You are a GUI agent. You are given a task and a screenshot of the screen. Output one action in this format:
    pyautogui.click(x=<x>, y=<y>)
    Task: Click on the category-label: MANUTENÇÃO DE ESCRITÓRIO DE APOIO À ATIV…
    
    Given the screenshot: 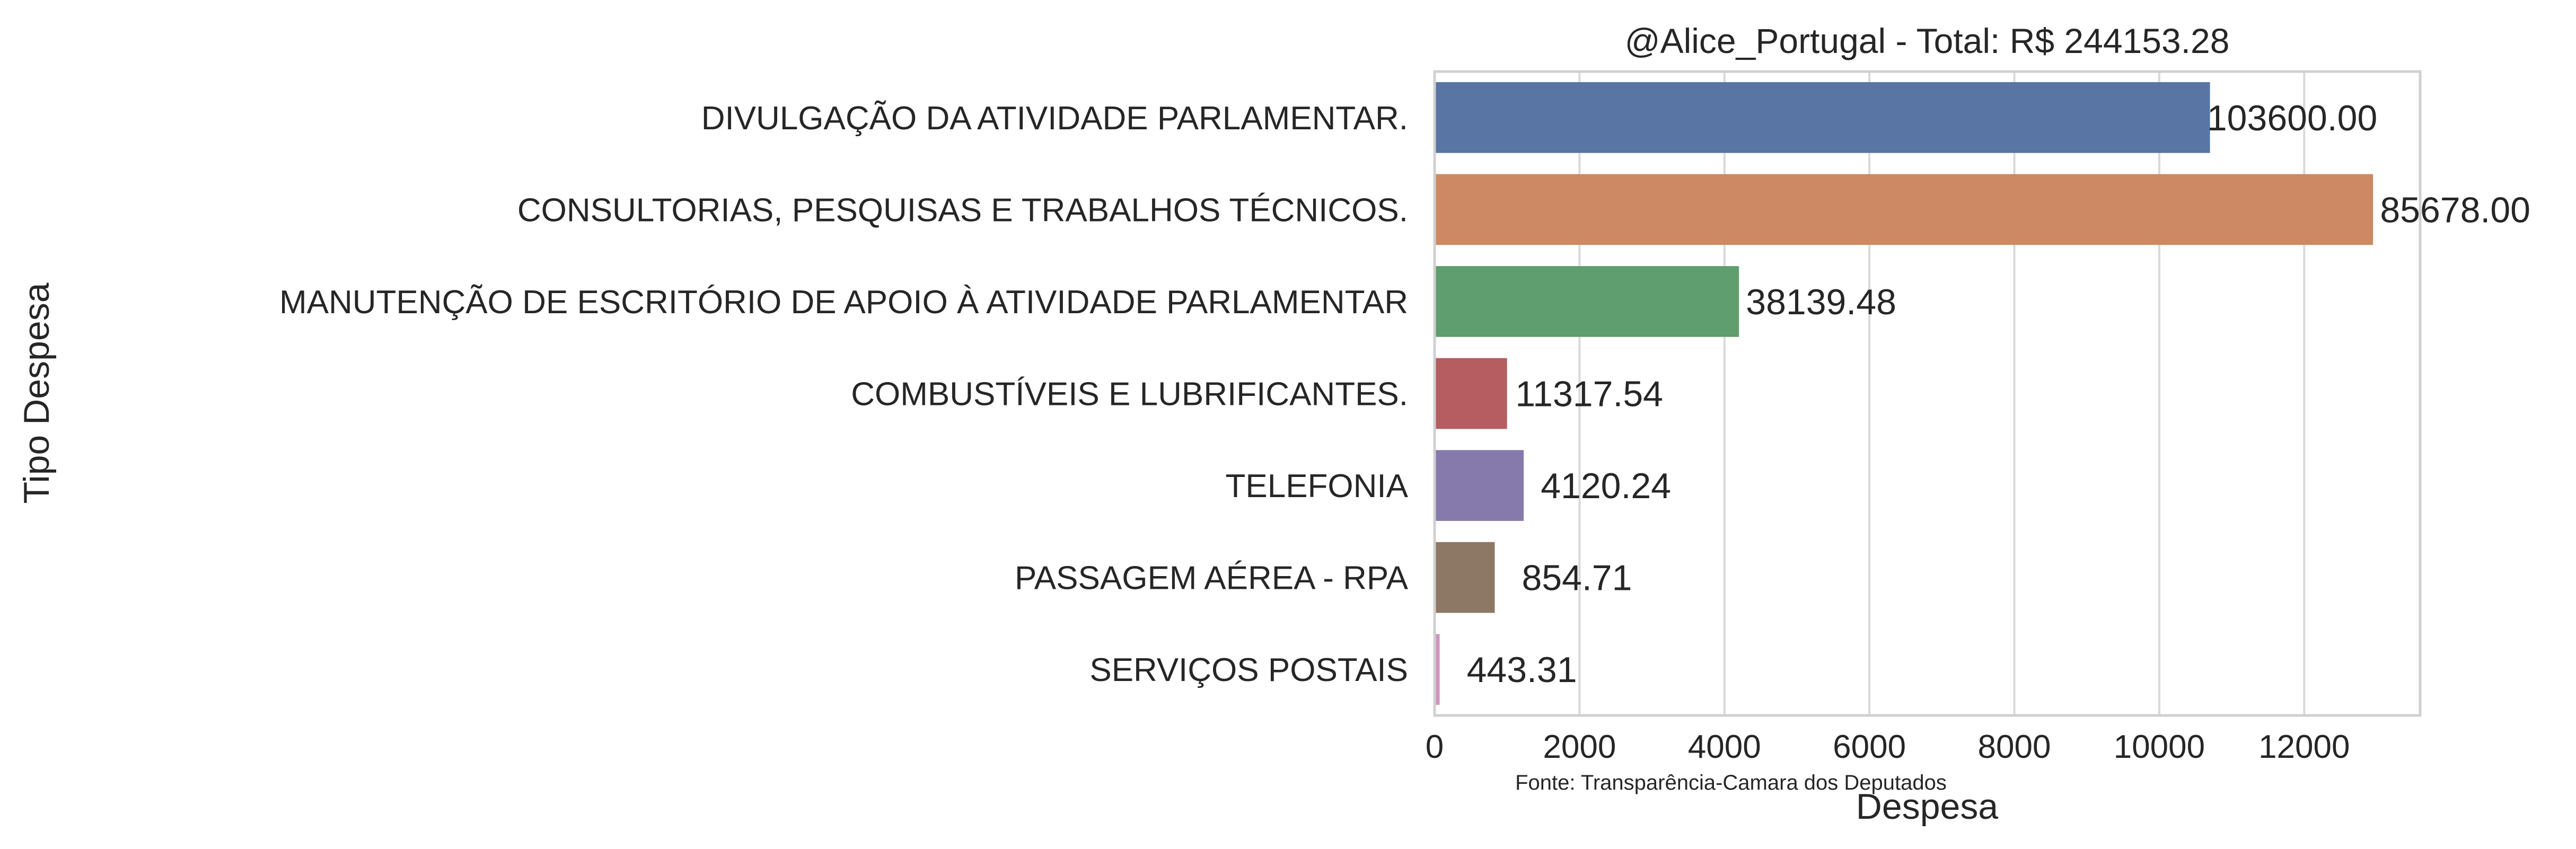 What is the action you would take?
    pyautogui.click(x=843, y=302)
    